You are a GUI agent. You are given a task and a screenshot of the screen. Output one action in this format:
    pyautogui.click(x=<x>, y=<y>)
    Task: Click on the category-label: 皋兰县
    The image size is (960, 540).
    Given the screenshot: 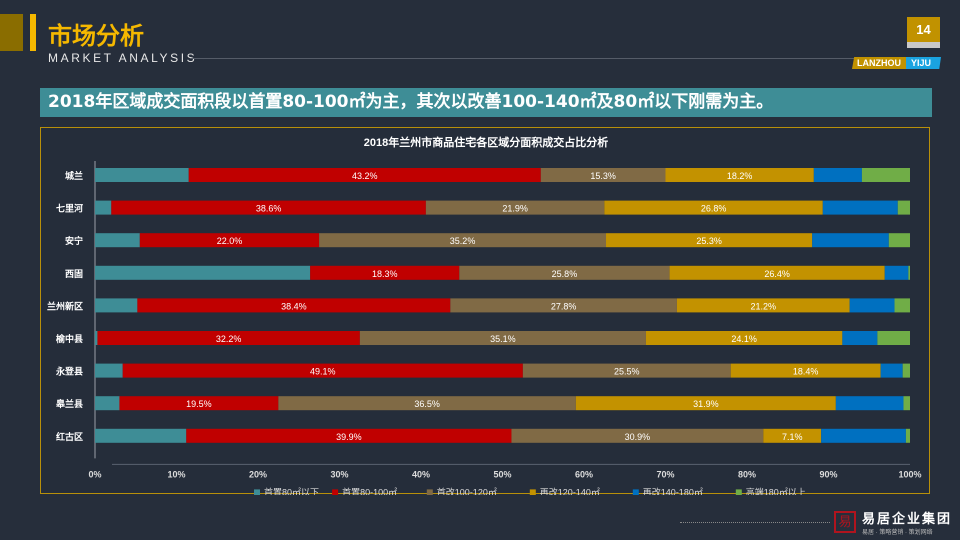 What is the action you would take?
    pyautogui.click(x=69, y=403)
    